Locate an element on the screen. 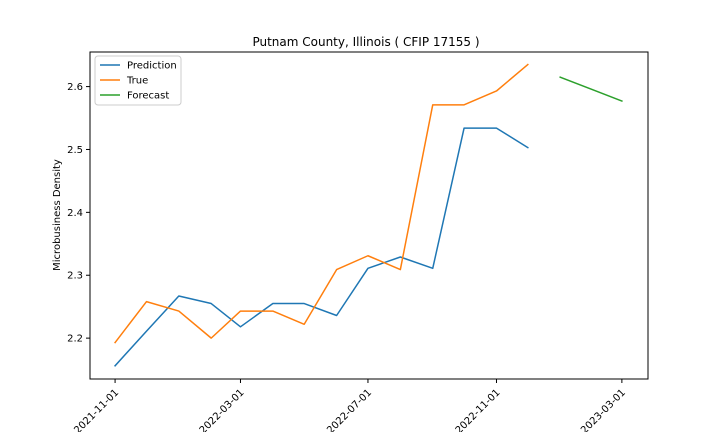  y-axis-ticks: 2.2 2.3 2.4 2.5 2.6 is located at coordinates (78, 213).